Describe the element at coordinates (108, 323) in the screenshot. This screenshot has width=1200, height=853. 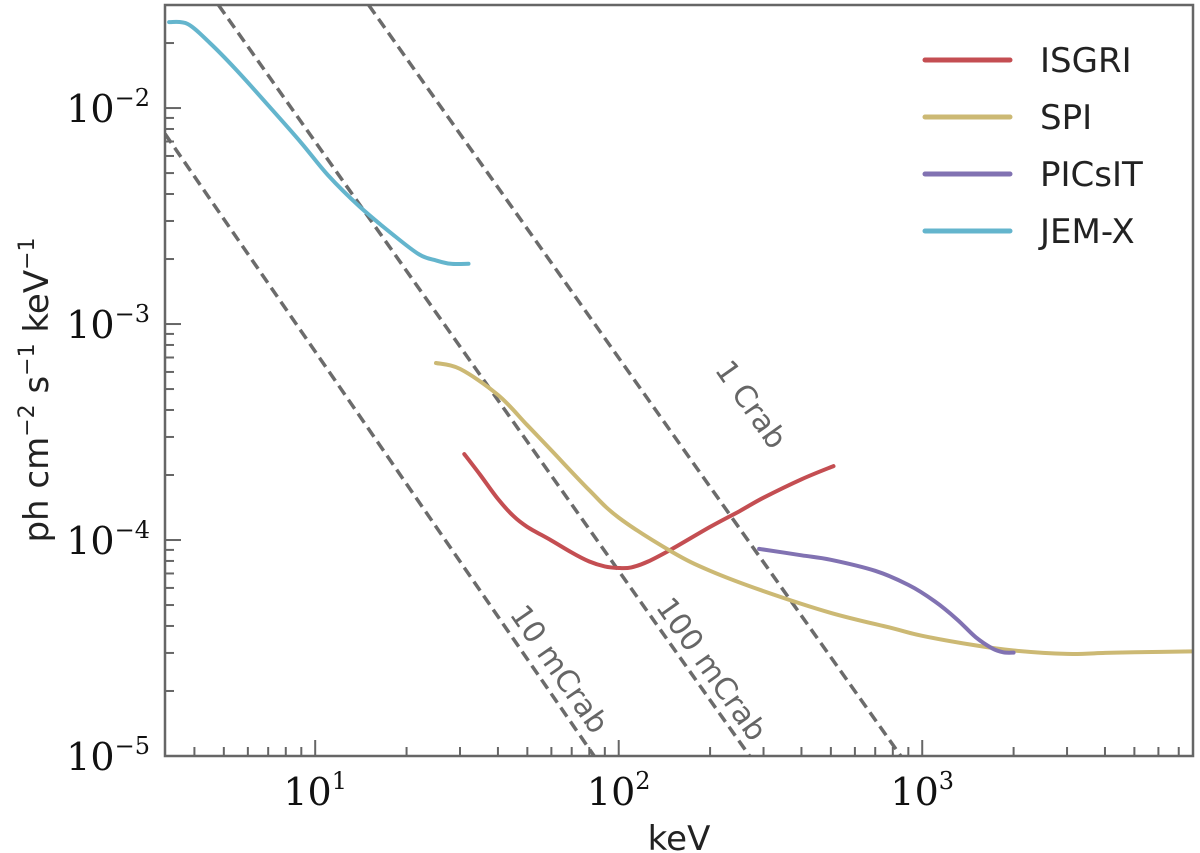
I see `y-tick-label: 10⁻³` at that location.